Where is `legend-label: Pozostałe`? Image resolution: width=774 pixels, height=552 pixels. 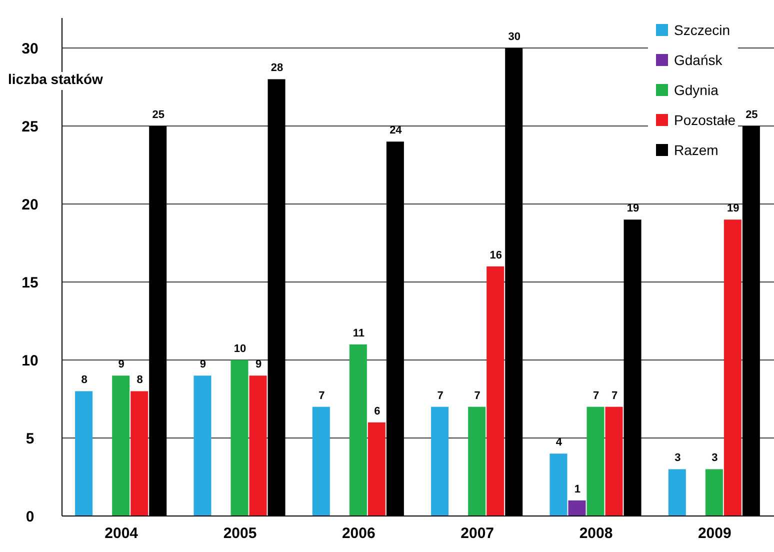
legend-label: Pozostałe is located at coordinates (705, 120).